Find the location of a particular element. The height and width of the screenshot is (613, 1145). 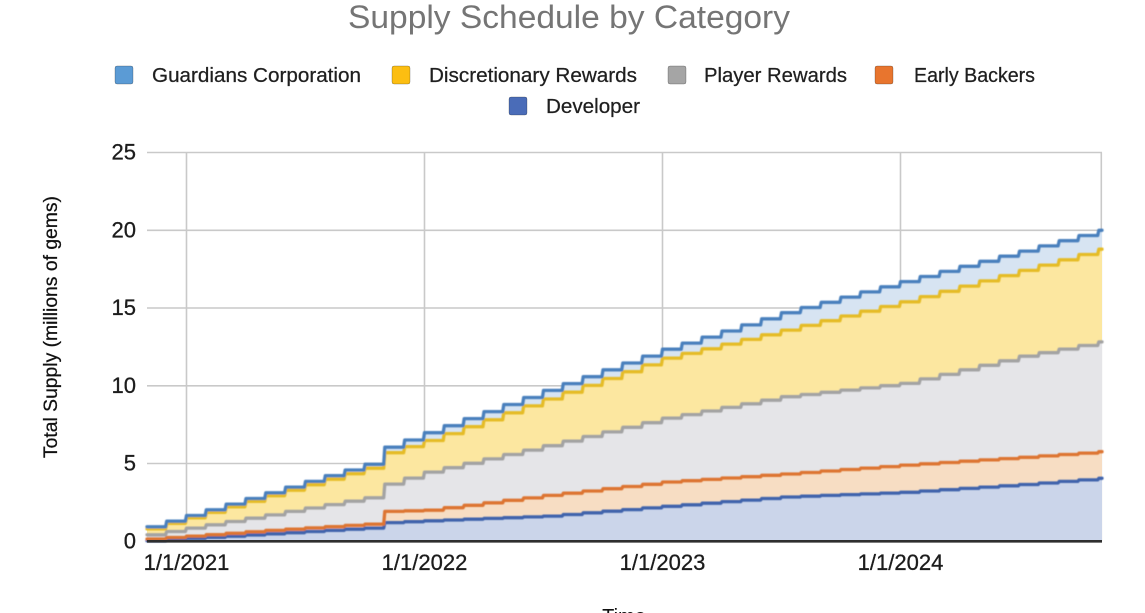

svg-text: 15 is located at coordinates (124, 307).